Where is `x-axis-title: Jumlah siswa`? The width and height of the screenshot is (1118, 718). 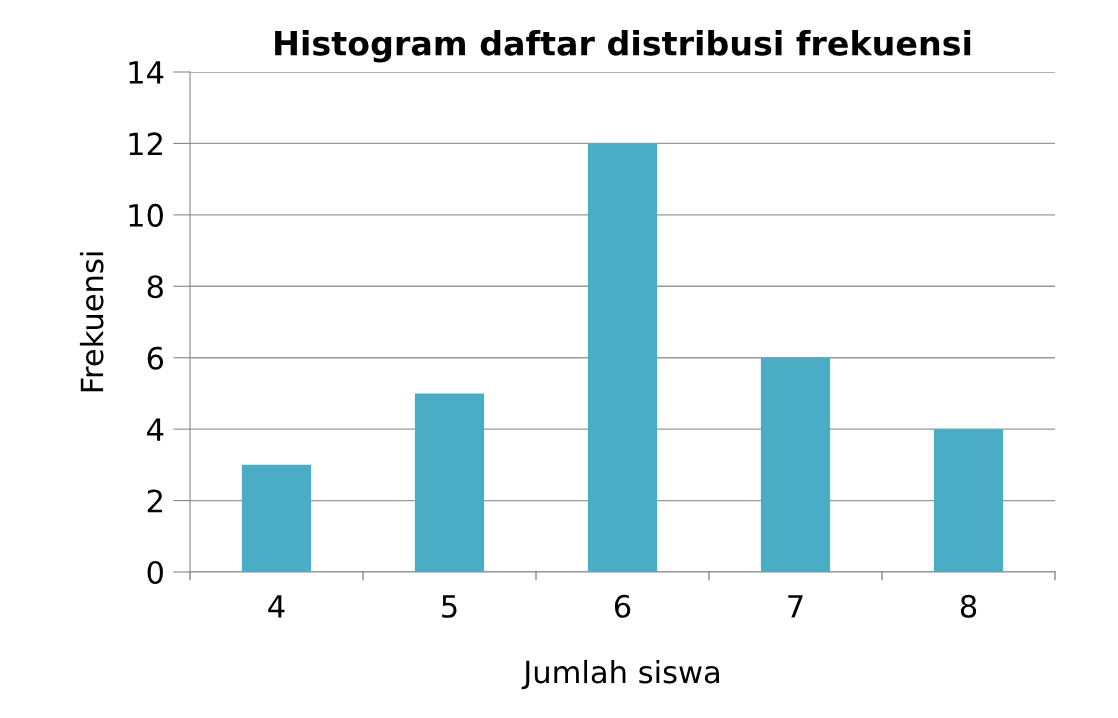 x-axis-title: Jumlah siswa is located at coordinates (620, 674).